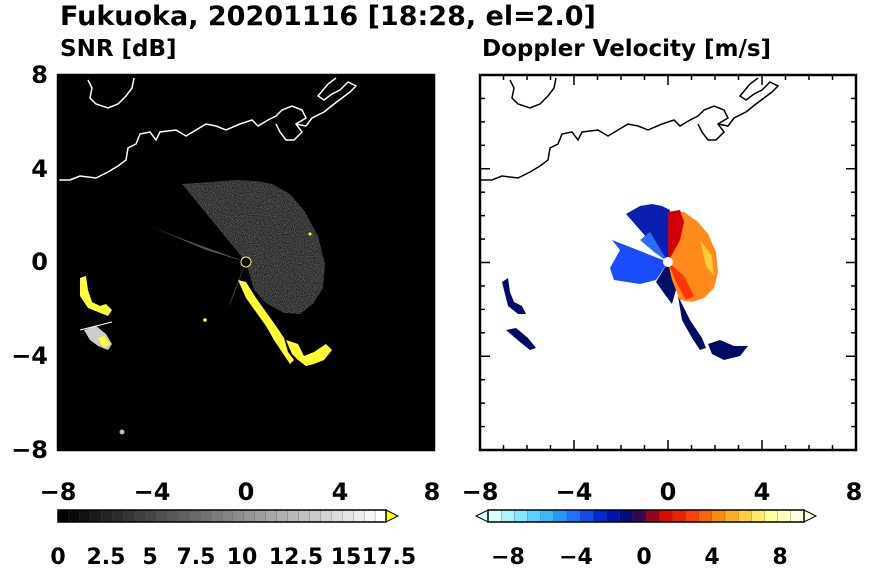  What do you see at coordinates (728, 350) in the screenshot?
I see `doppler-streak-southeast` at bounding box center [728, 350].